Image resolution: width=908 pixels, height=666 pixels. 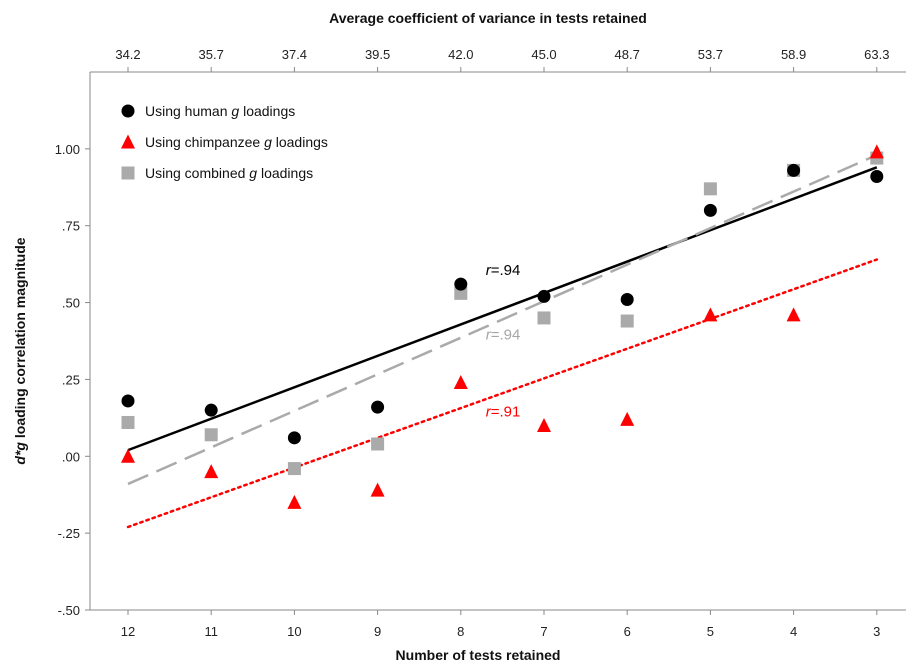 I want to click on y-tick-label: .25, so click(x=71, y=379).